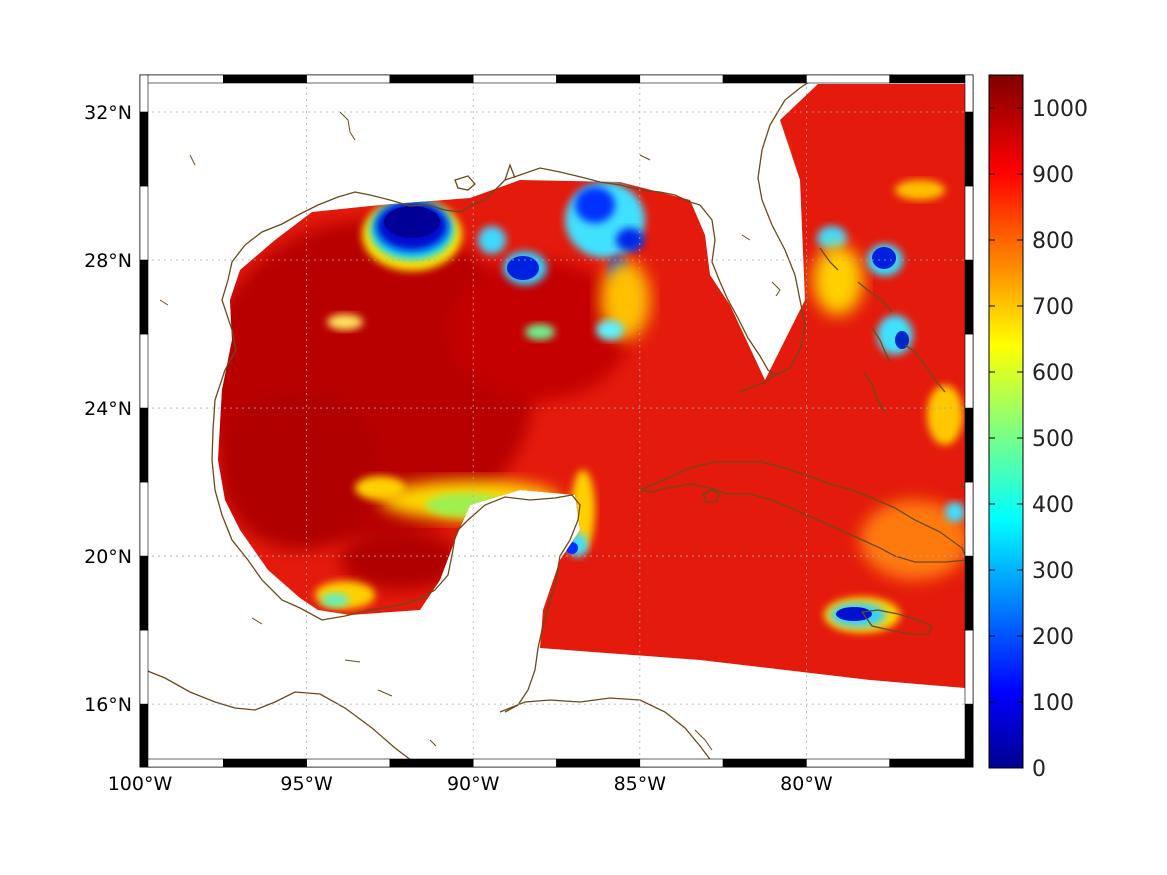 The width and height of the screenshot is (1167, 875). What do you see at coordinates (854, 614) in the screenshot?
I see `field-jamaica-blue` at bounding box center [854, 614].